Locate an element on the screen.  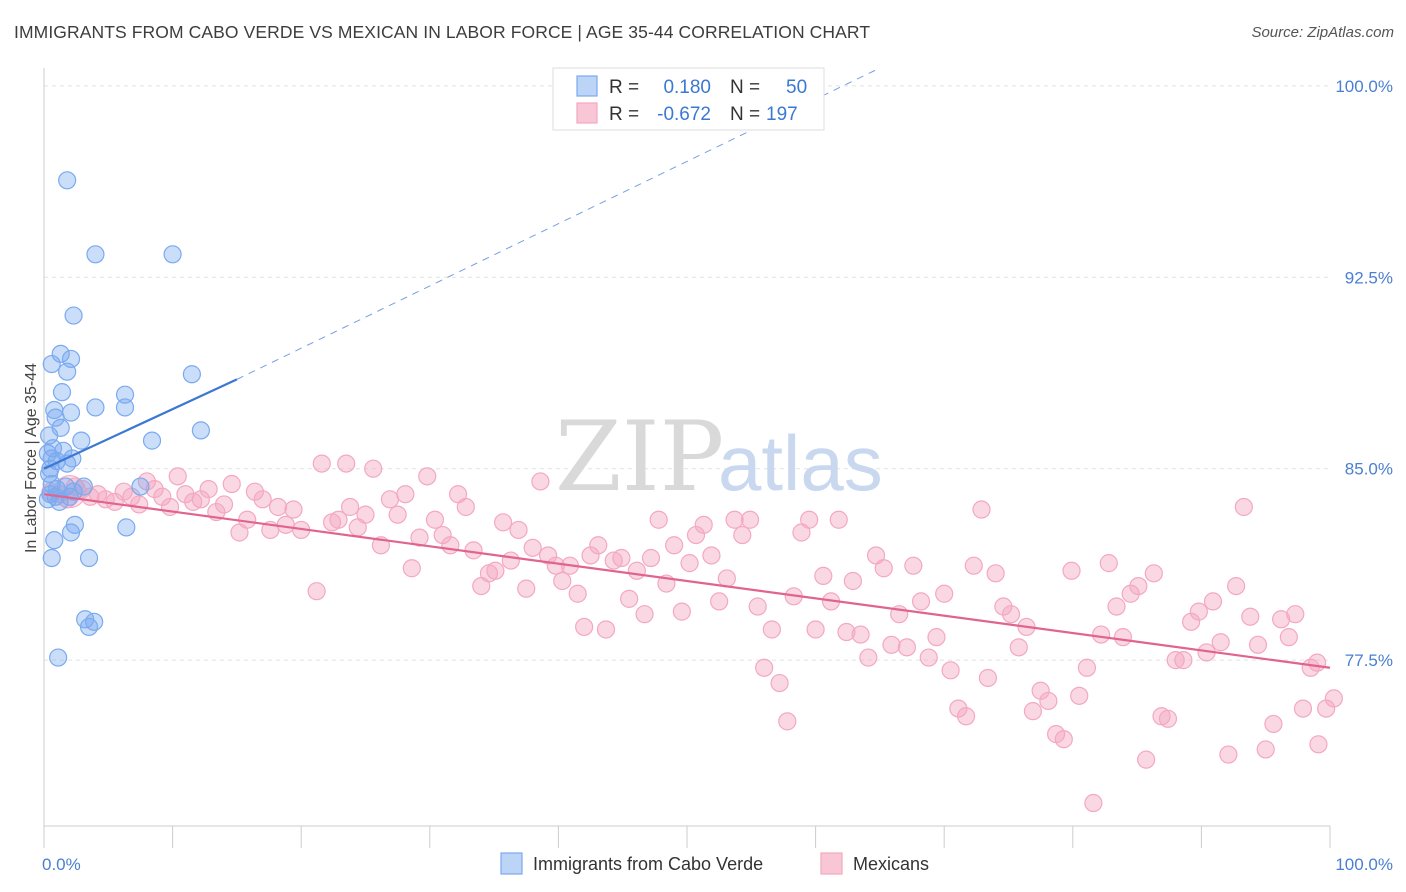
legend-n-value-2: 197 is located at coordinates (782, 114).